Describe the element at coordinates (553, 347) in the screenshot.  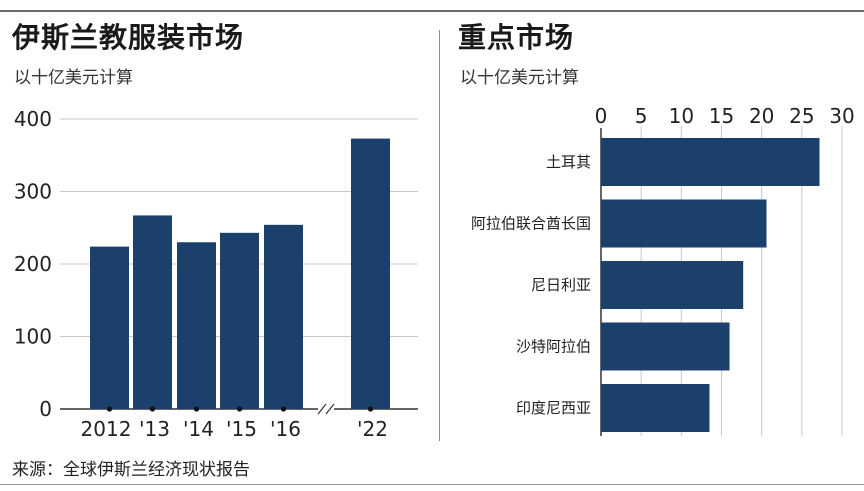
I see `y-category-label: 沙特阿拉伯` at that location.